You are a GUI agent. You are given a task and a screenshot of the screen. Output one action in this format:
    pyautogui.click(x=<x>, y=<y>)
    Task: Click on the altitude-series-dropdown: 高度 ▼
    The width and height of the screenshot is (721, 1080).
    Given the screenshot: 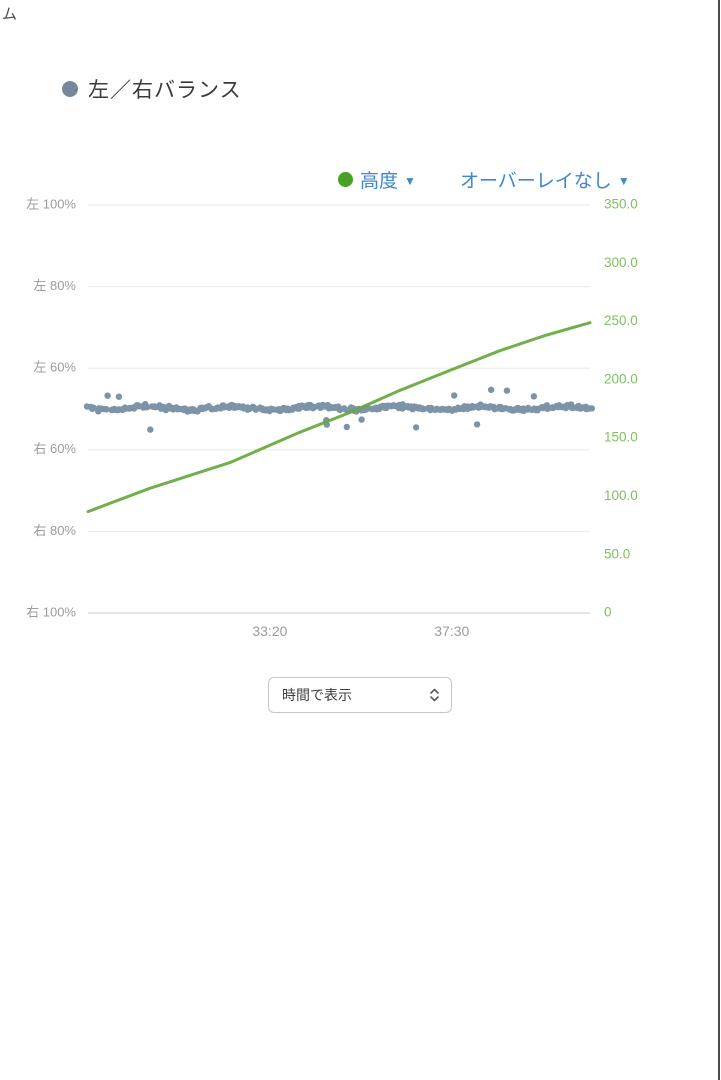 What is the action you would take?
    pyautogui.click(x=377, y=179)
    